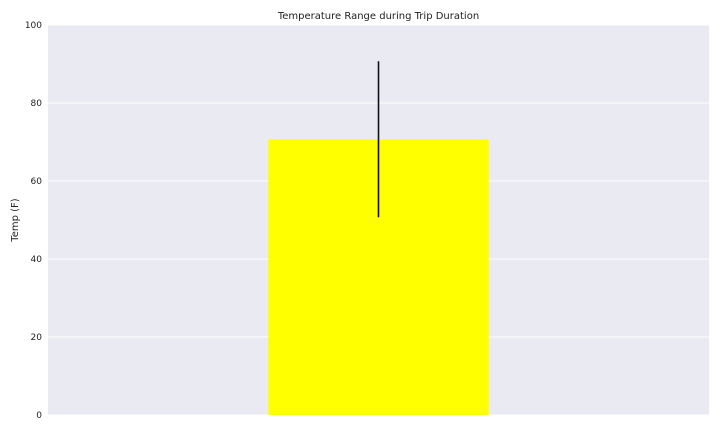 This screenshot has width=720, height=432. I want to click on y-tick-label: 40, so click(37, 260).